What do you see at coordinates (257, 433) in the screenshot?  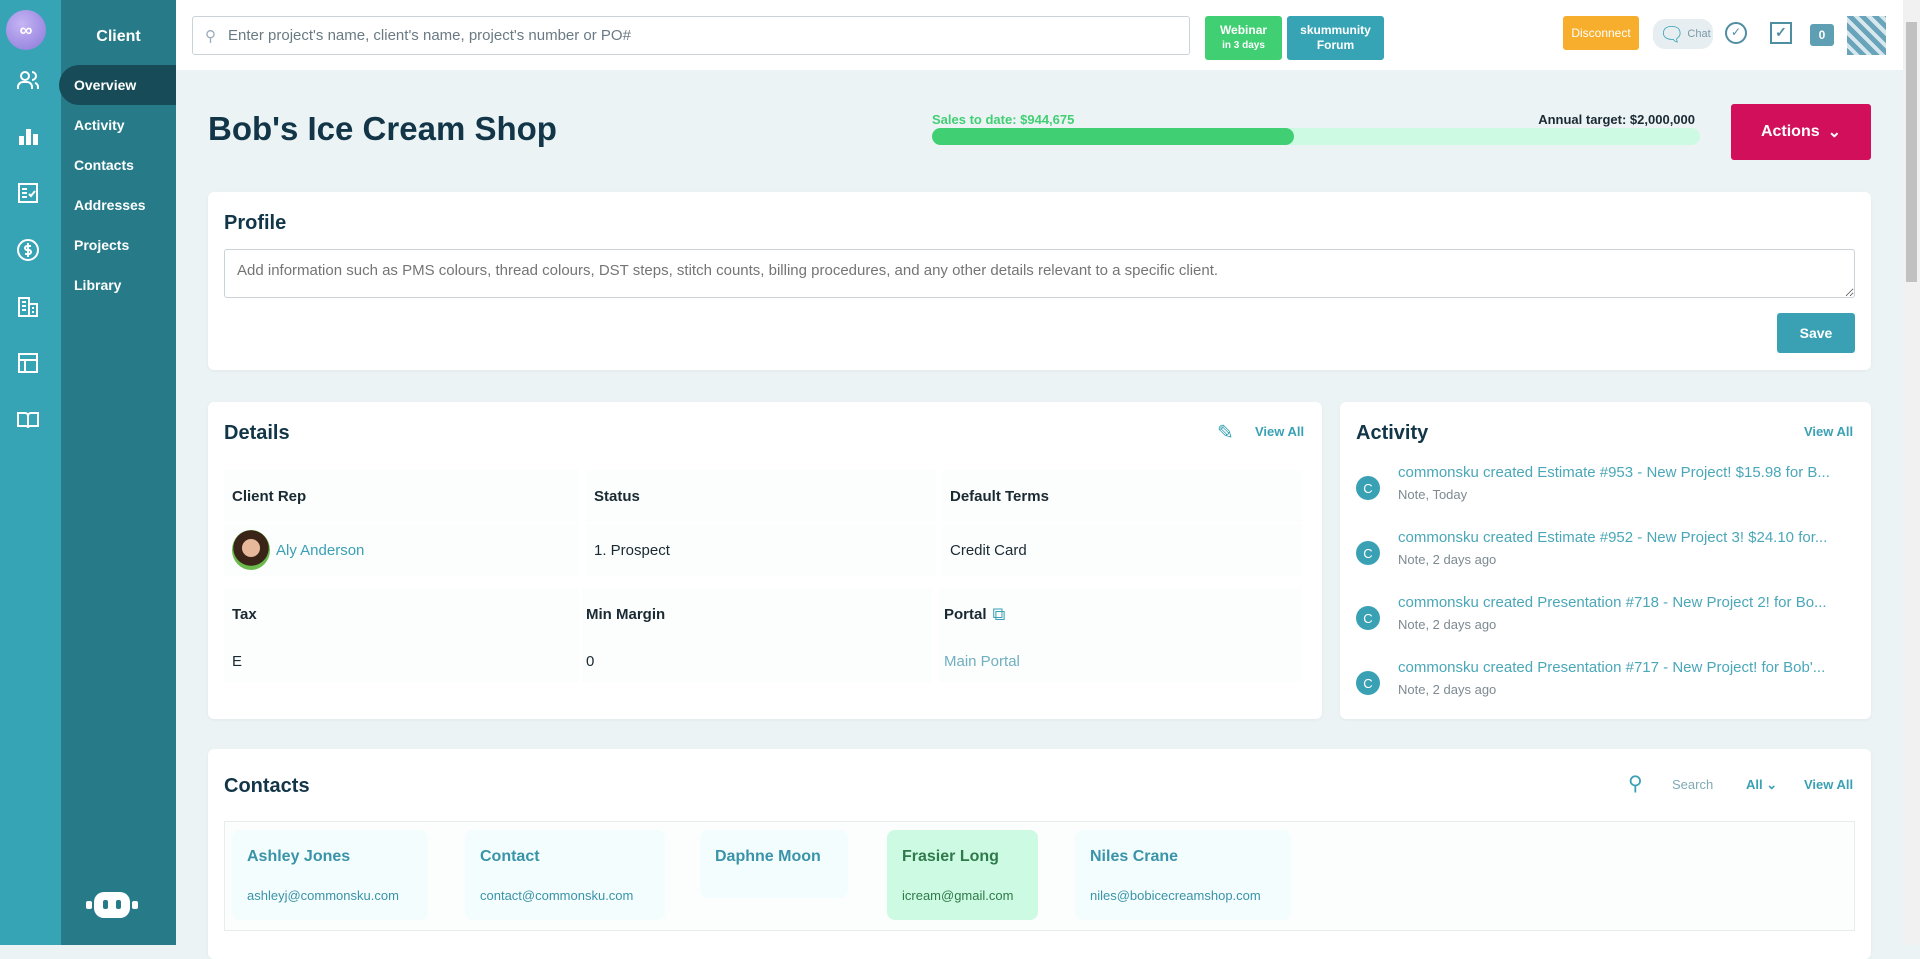 I see `details-title: Details` at bounding box center [257, 433].